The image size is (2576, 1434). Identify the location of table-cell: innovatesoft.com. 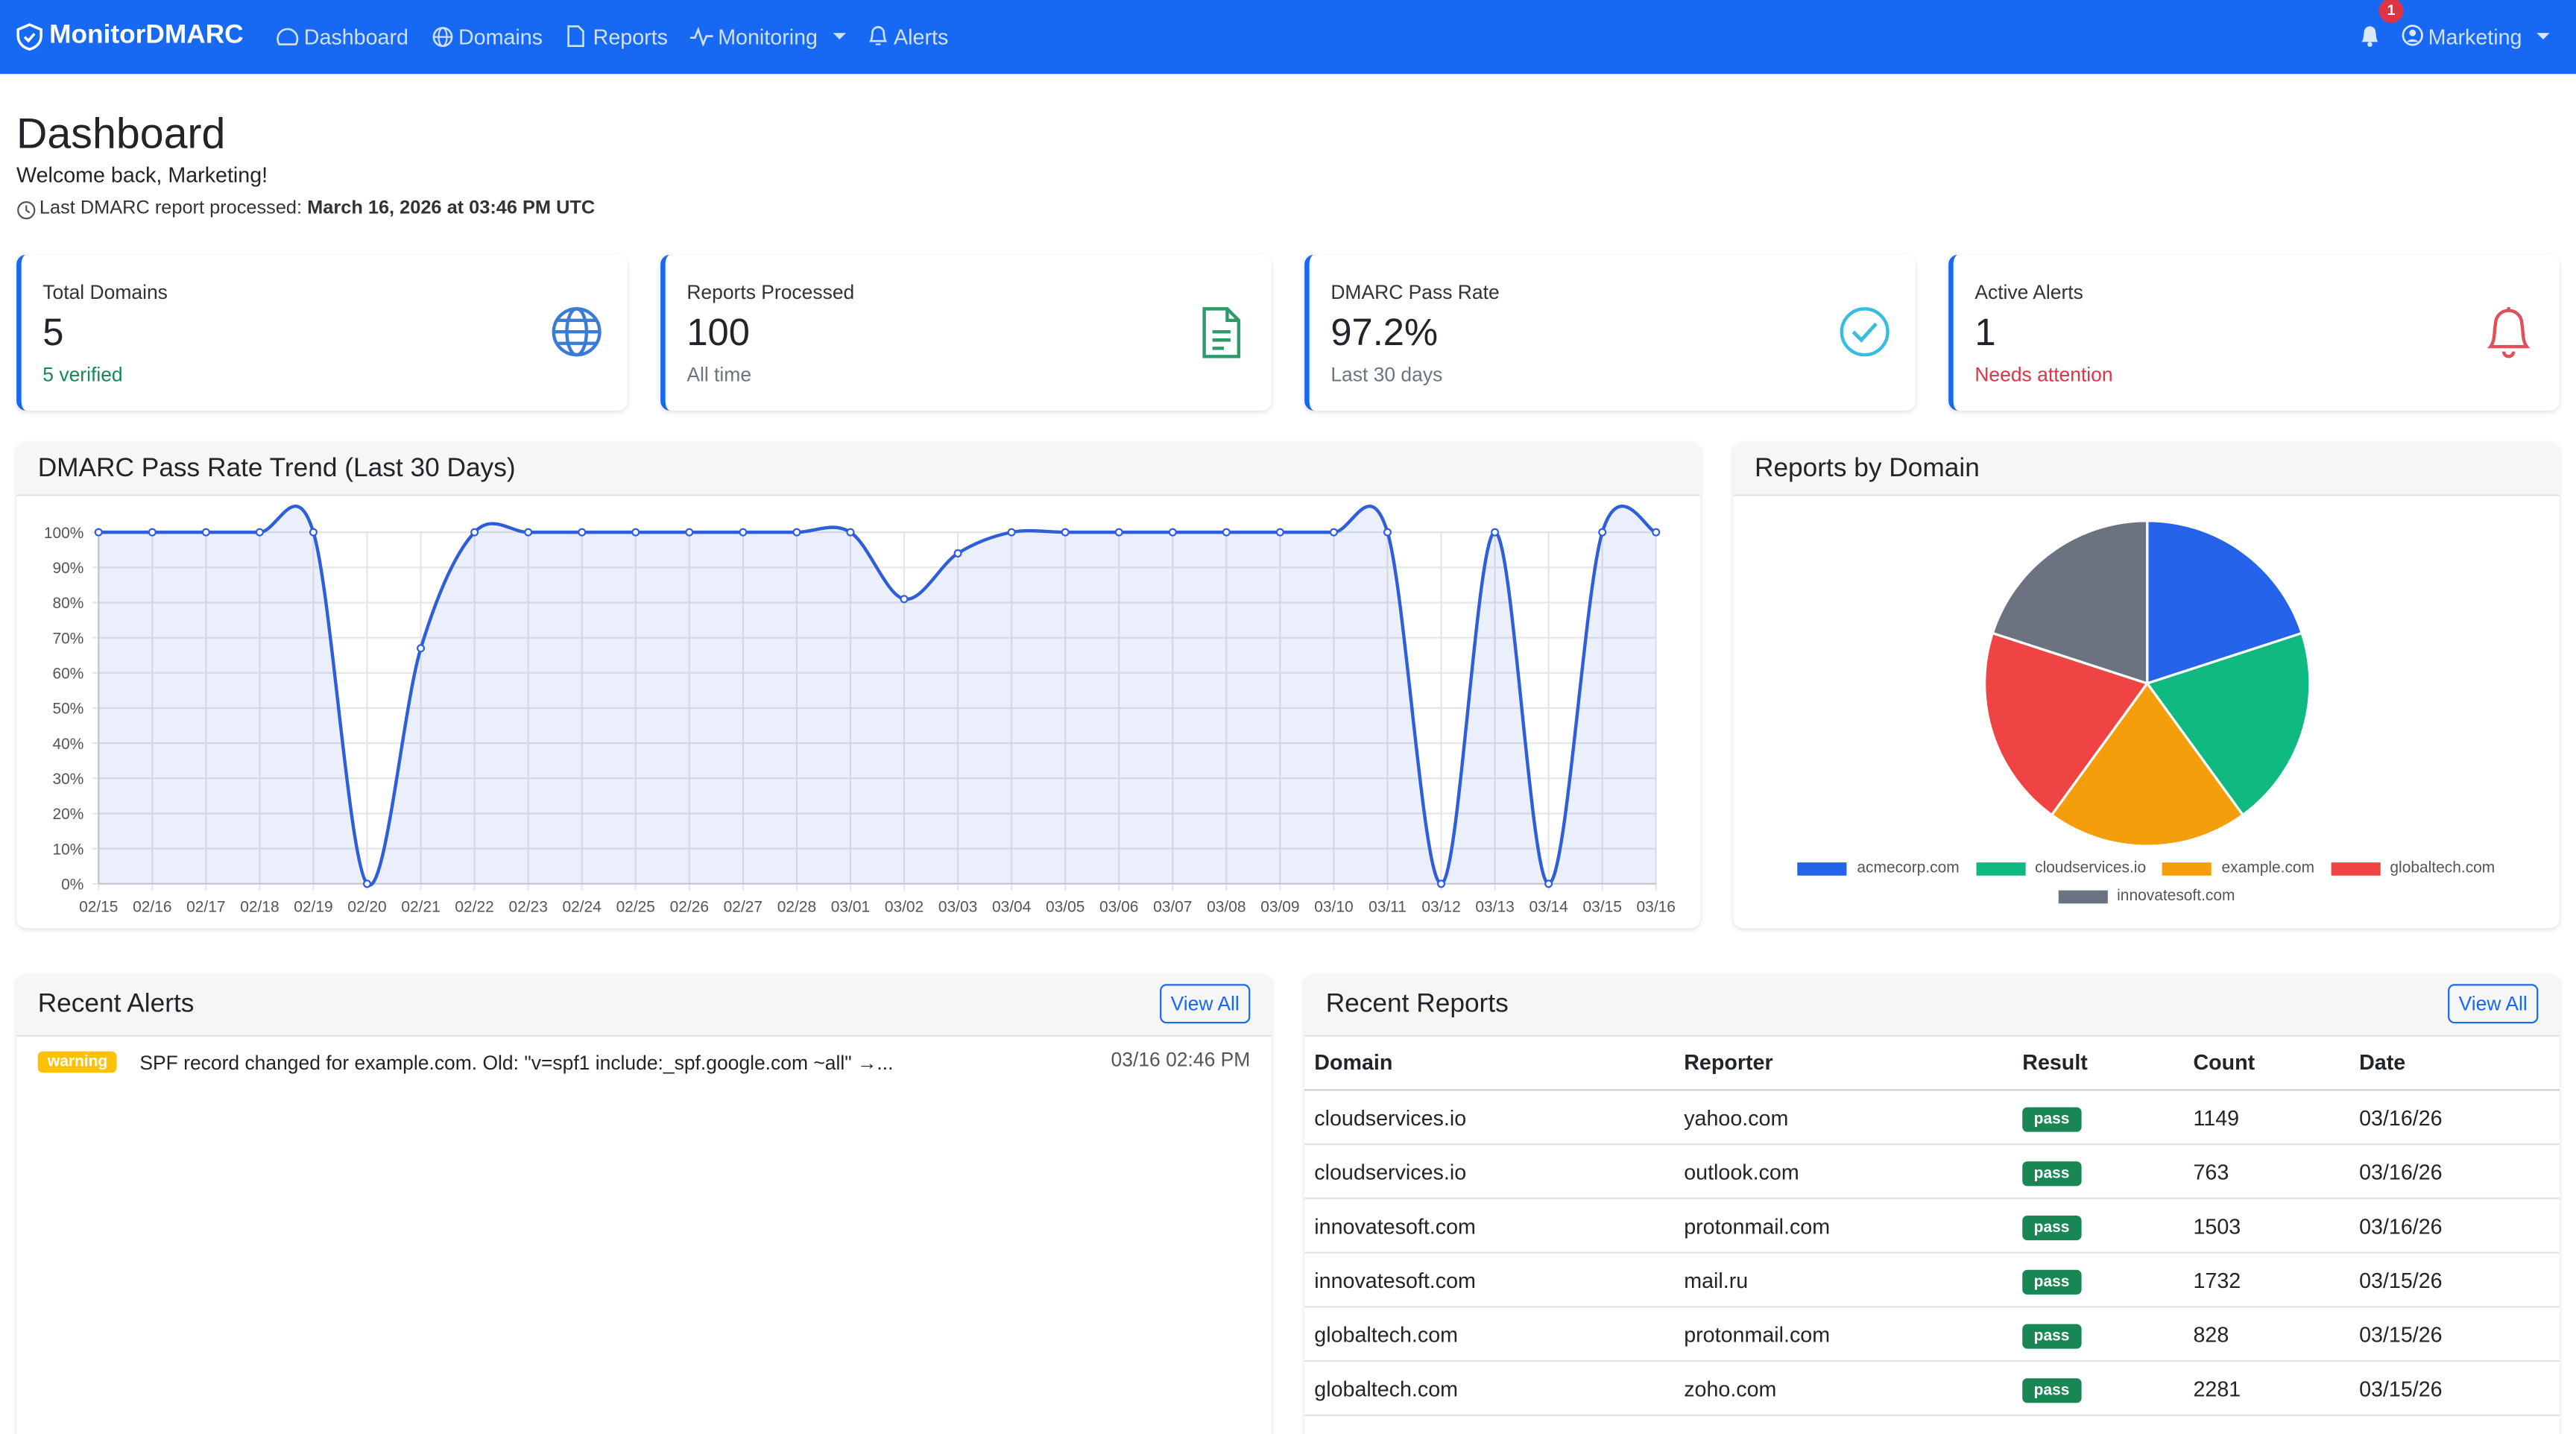
(1395, 1280).